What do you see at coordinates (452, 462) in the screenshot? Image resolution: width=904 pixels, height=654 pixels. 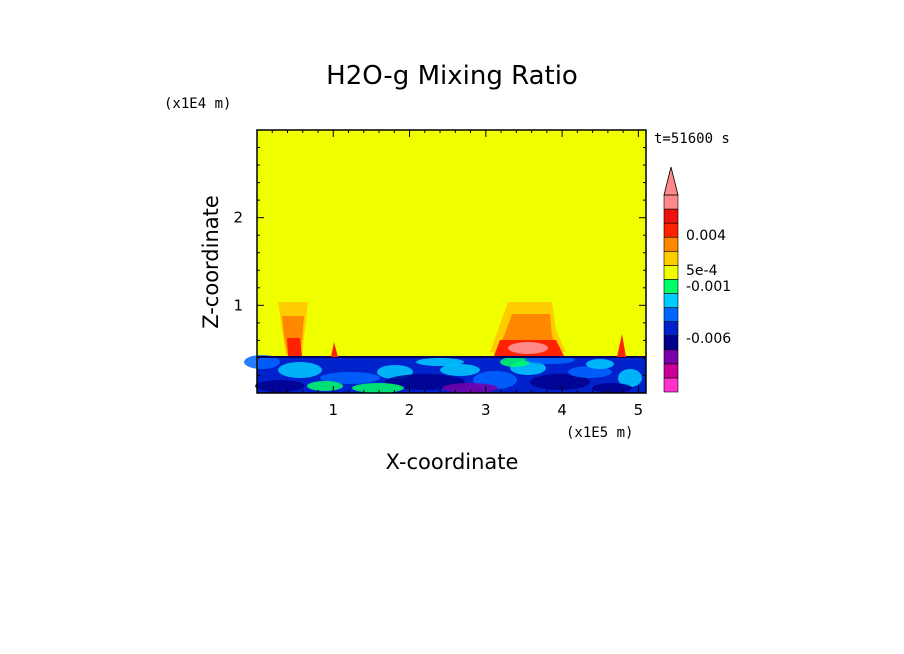 I see `x-axis-label: X-coordinate` at bounding box center [452, 462].